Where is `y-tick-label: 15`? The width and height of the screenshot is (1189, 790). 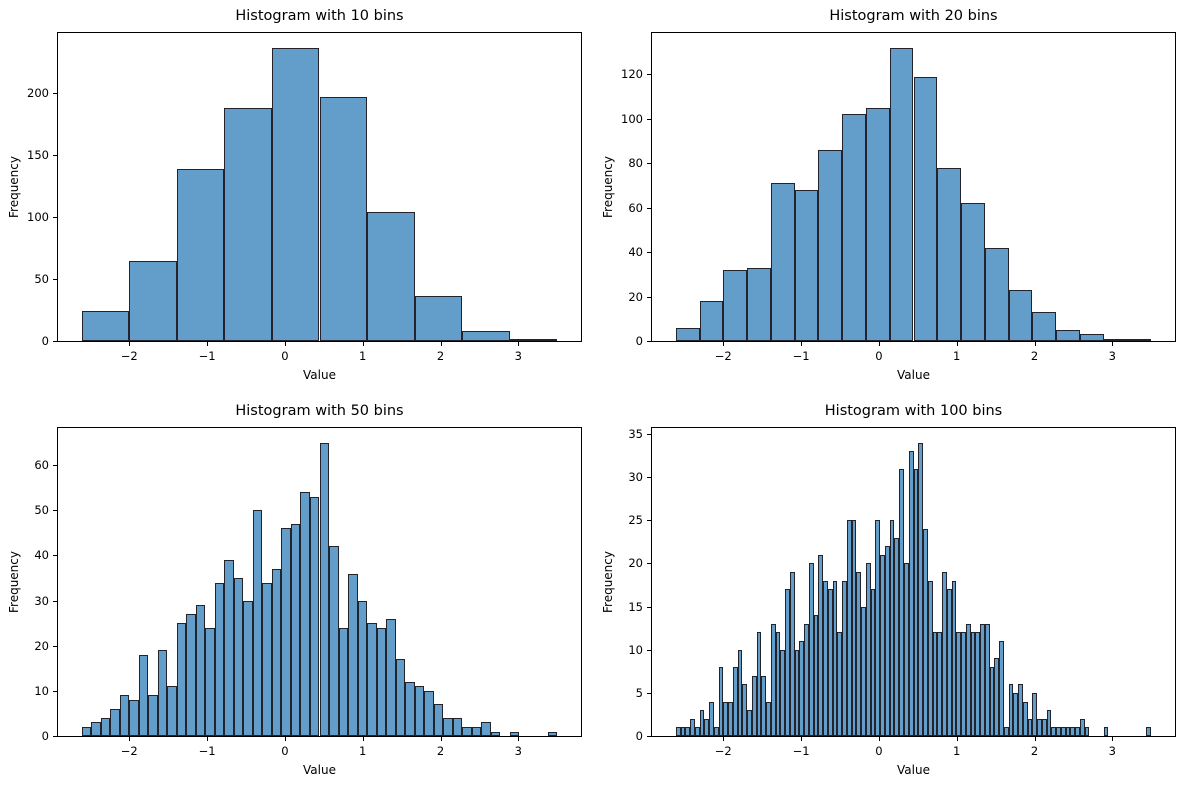 y-tick-label: 15 is located at coordinates (635, 606).